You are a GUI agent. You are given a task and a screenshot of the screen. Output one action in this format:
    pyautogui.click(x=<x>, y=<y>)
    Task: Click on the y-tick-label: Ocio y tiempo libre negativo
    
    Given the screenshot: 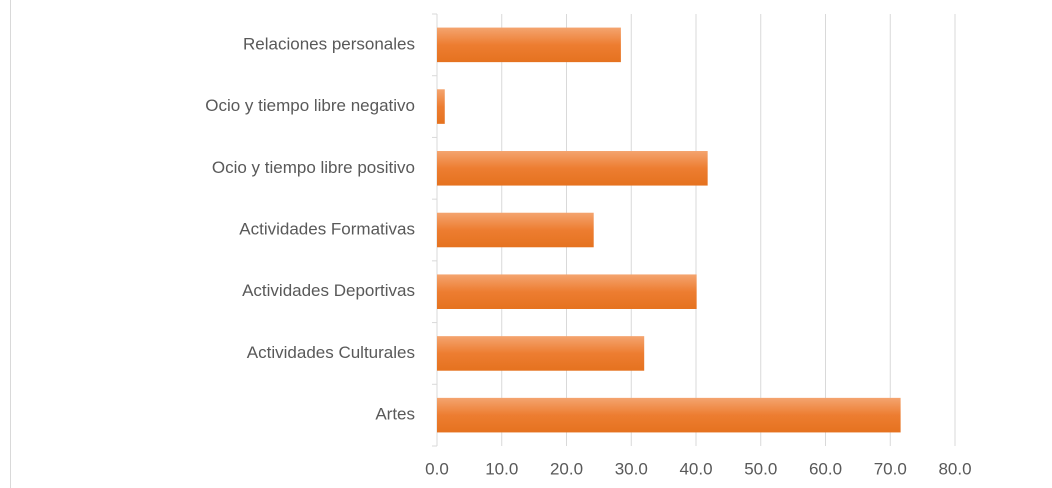 What is the action you would take?
    pyautogui.click(x=310, y=105)
    